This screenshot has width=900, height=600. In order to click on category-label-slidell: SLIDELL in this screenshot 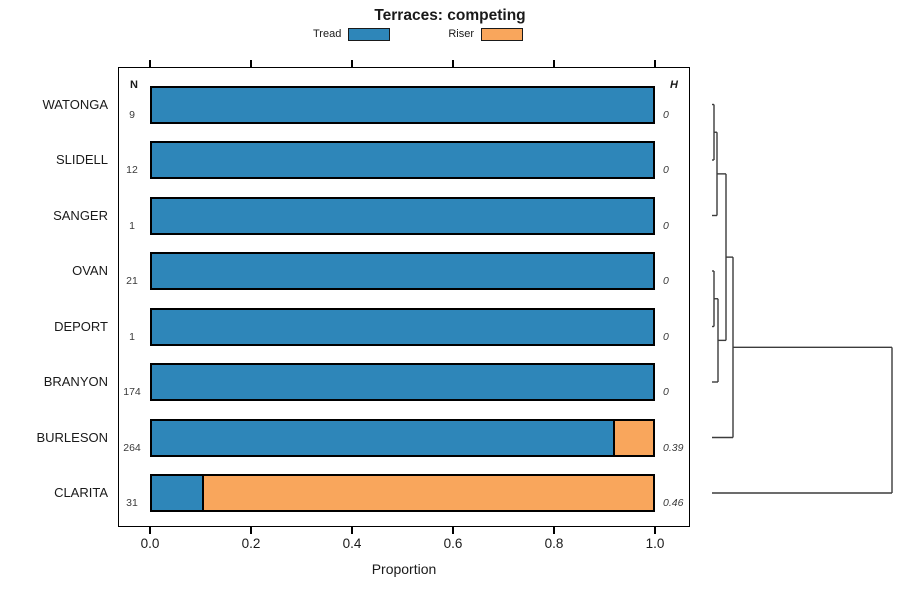, I will do `click(81, 159)`.